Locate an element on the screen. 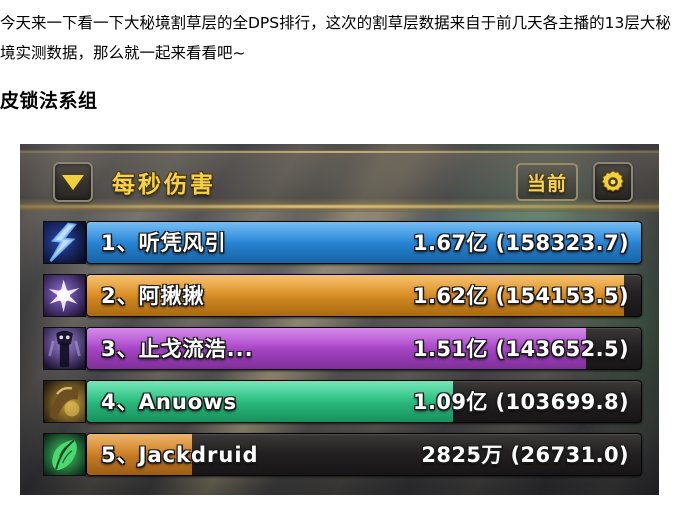 The width and height of the screenshot is (679, 513). table-row: 4、Anuows 1.09亿 (103699.8) is located at coordinates (339, 401).